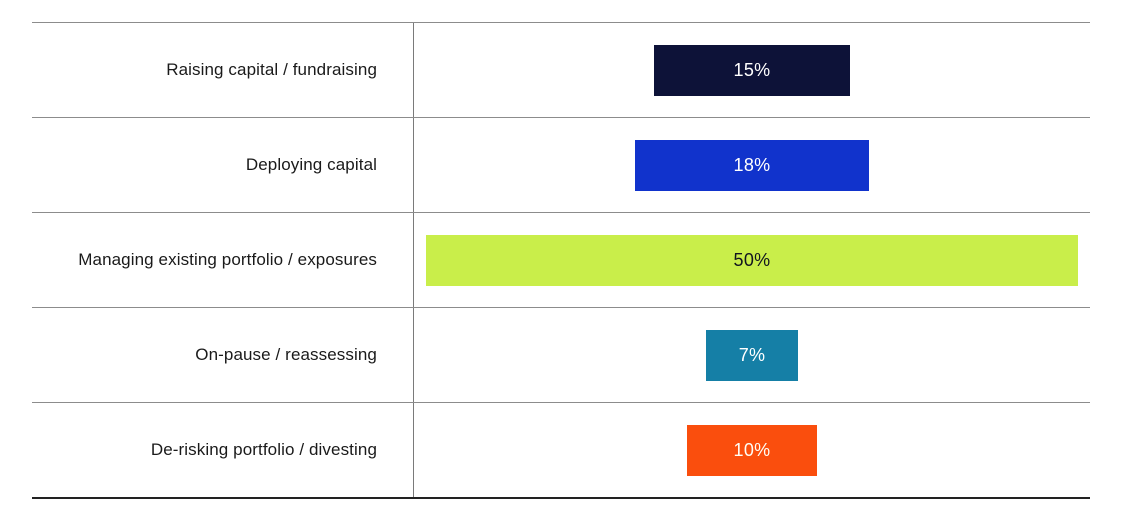 This screenshot has height=528, width=1127. Describe the element at coordinates (286, 354) in the screenshot. I see `category-label: On-pause / reassessing` at that location.